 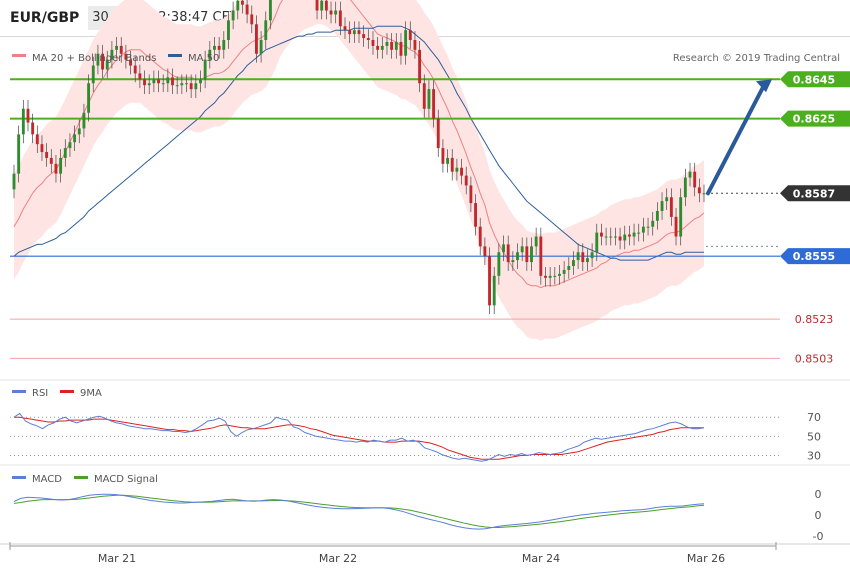 I want to click on rsi-tick-label: 30, so click(x=814, y=455).